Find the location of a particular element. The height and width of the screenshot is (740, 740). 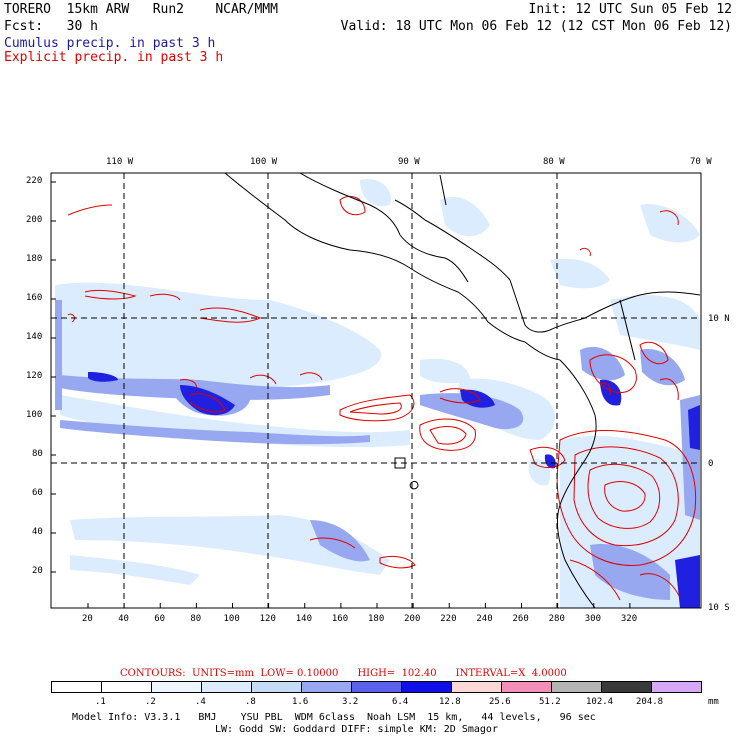

model-title: TORERO 15km ARW Run2 NCAR/MMM is located at coordinates (141, 9).